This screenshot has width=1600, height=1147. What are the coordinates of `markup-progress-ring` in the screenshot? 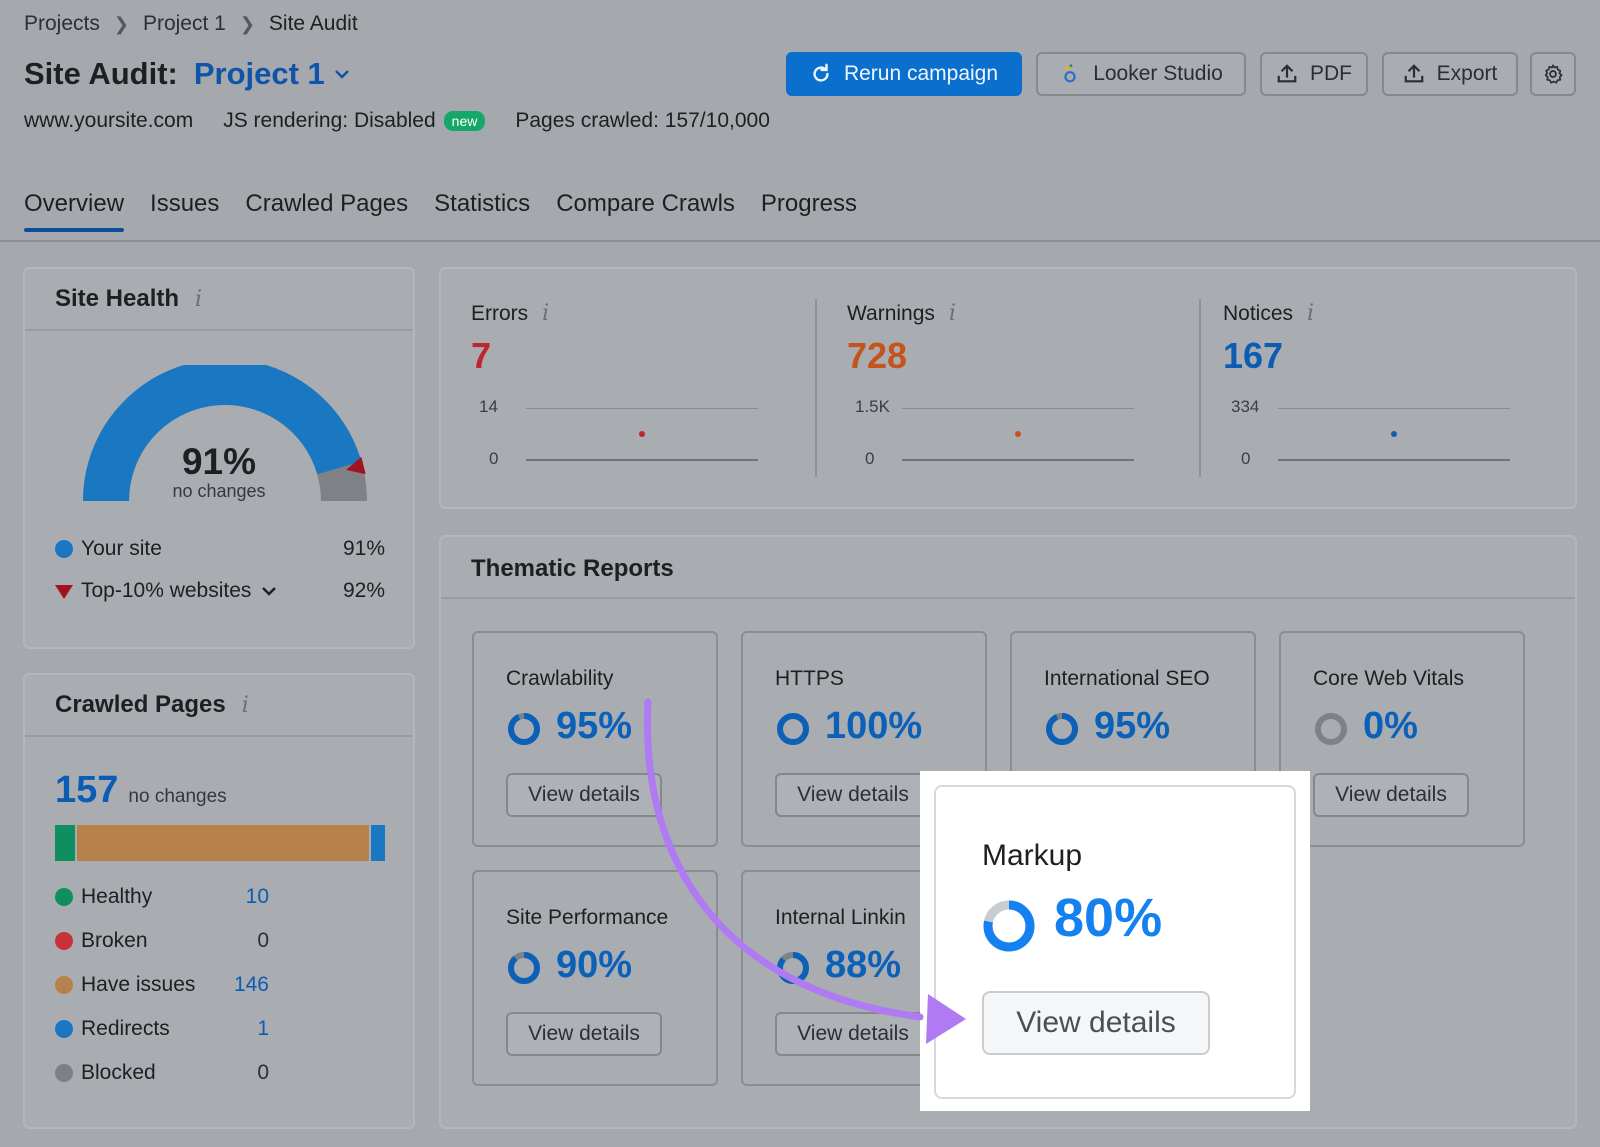 It's located at (1009, 926).